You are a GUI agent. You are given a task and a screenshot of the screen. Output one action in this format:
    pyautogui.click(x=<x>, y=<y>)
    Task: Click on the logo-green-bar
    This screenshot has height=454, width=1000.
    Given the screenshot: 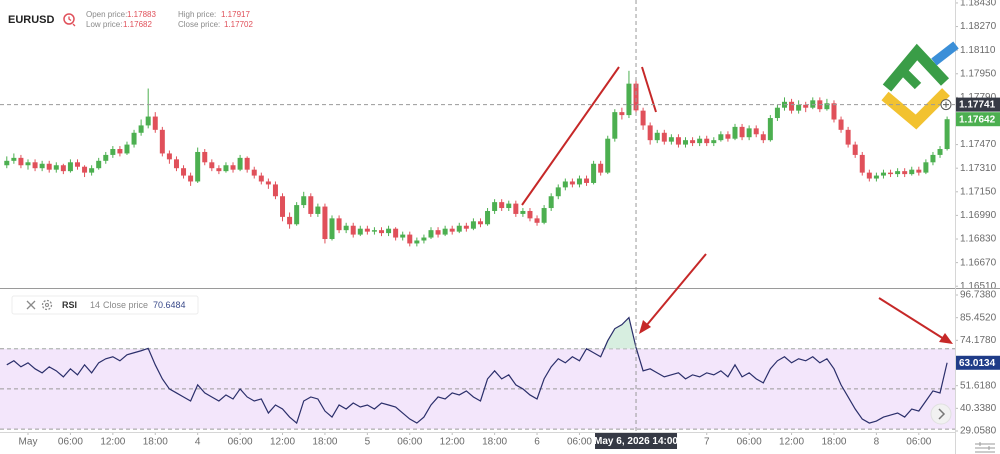 What is the action you would take?
    pyautogui.click(x=911, y=79)
    